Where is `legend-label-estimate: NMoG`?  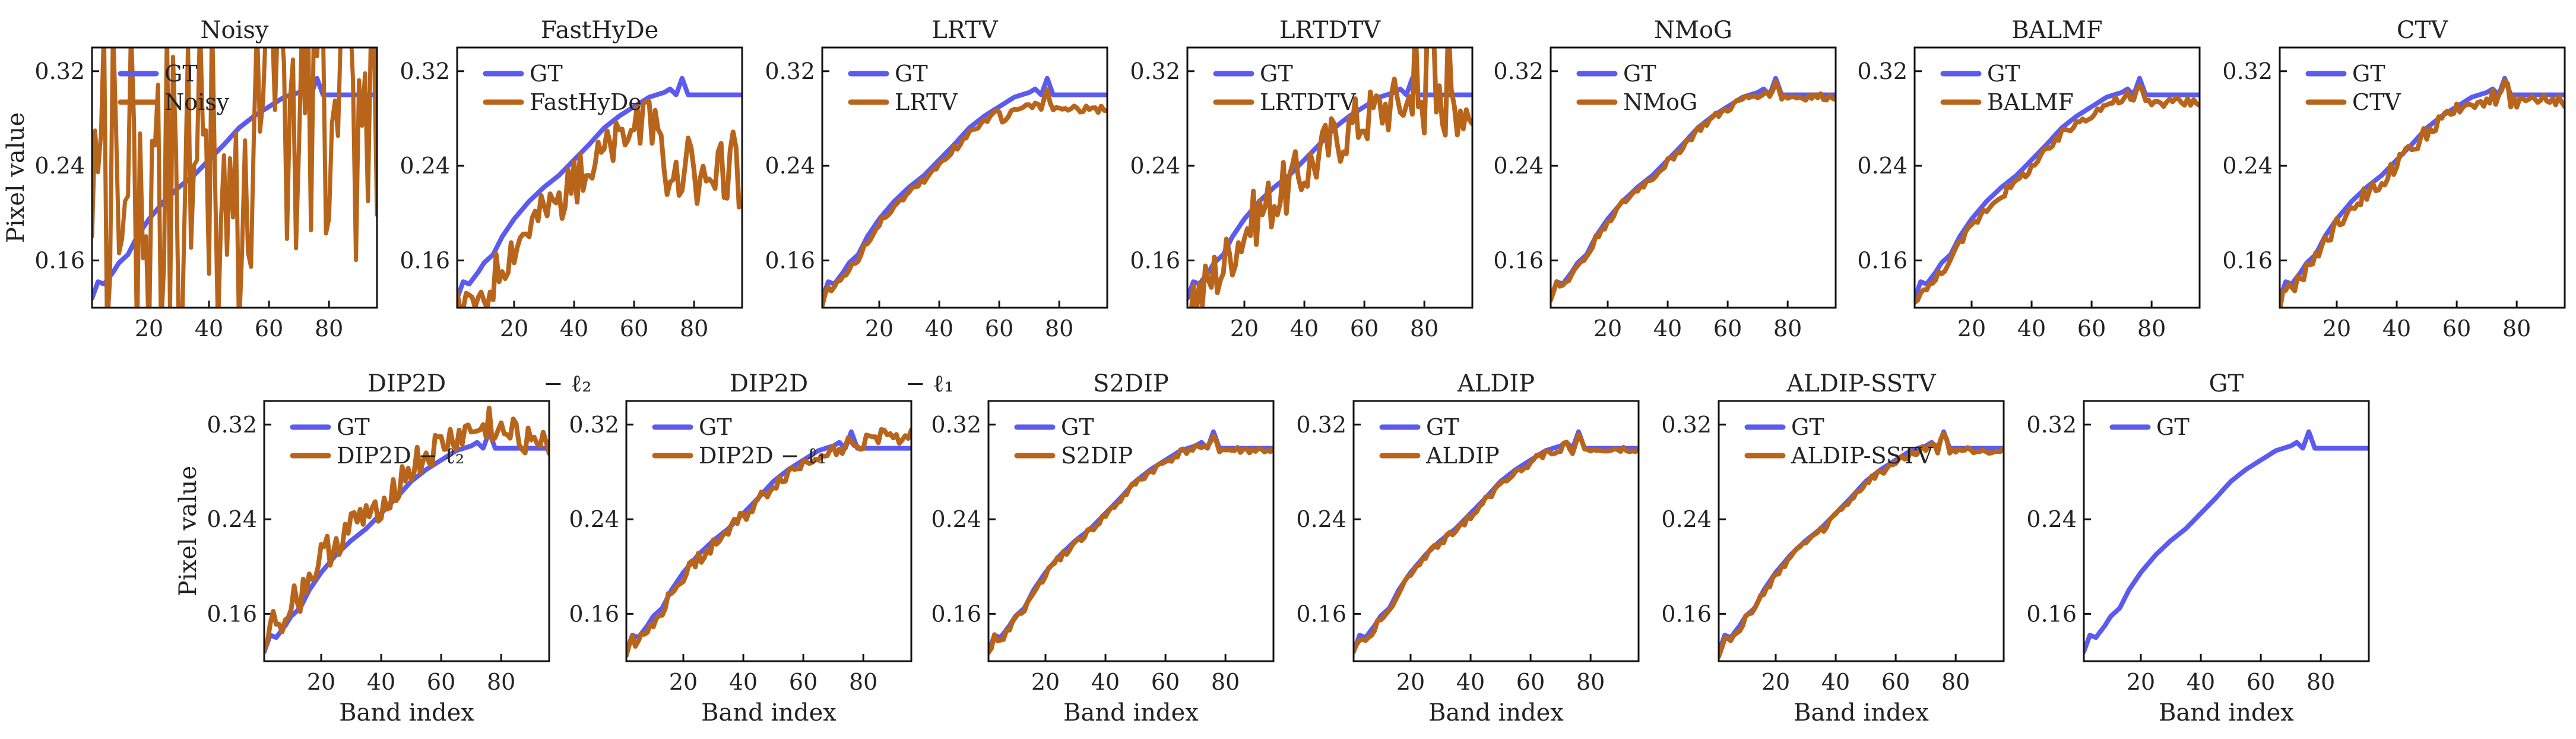 legend-label-estimate: NMoG is located at coordinates (1660, 102).